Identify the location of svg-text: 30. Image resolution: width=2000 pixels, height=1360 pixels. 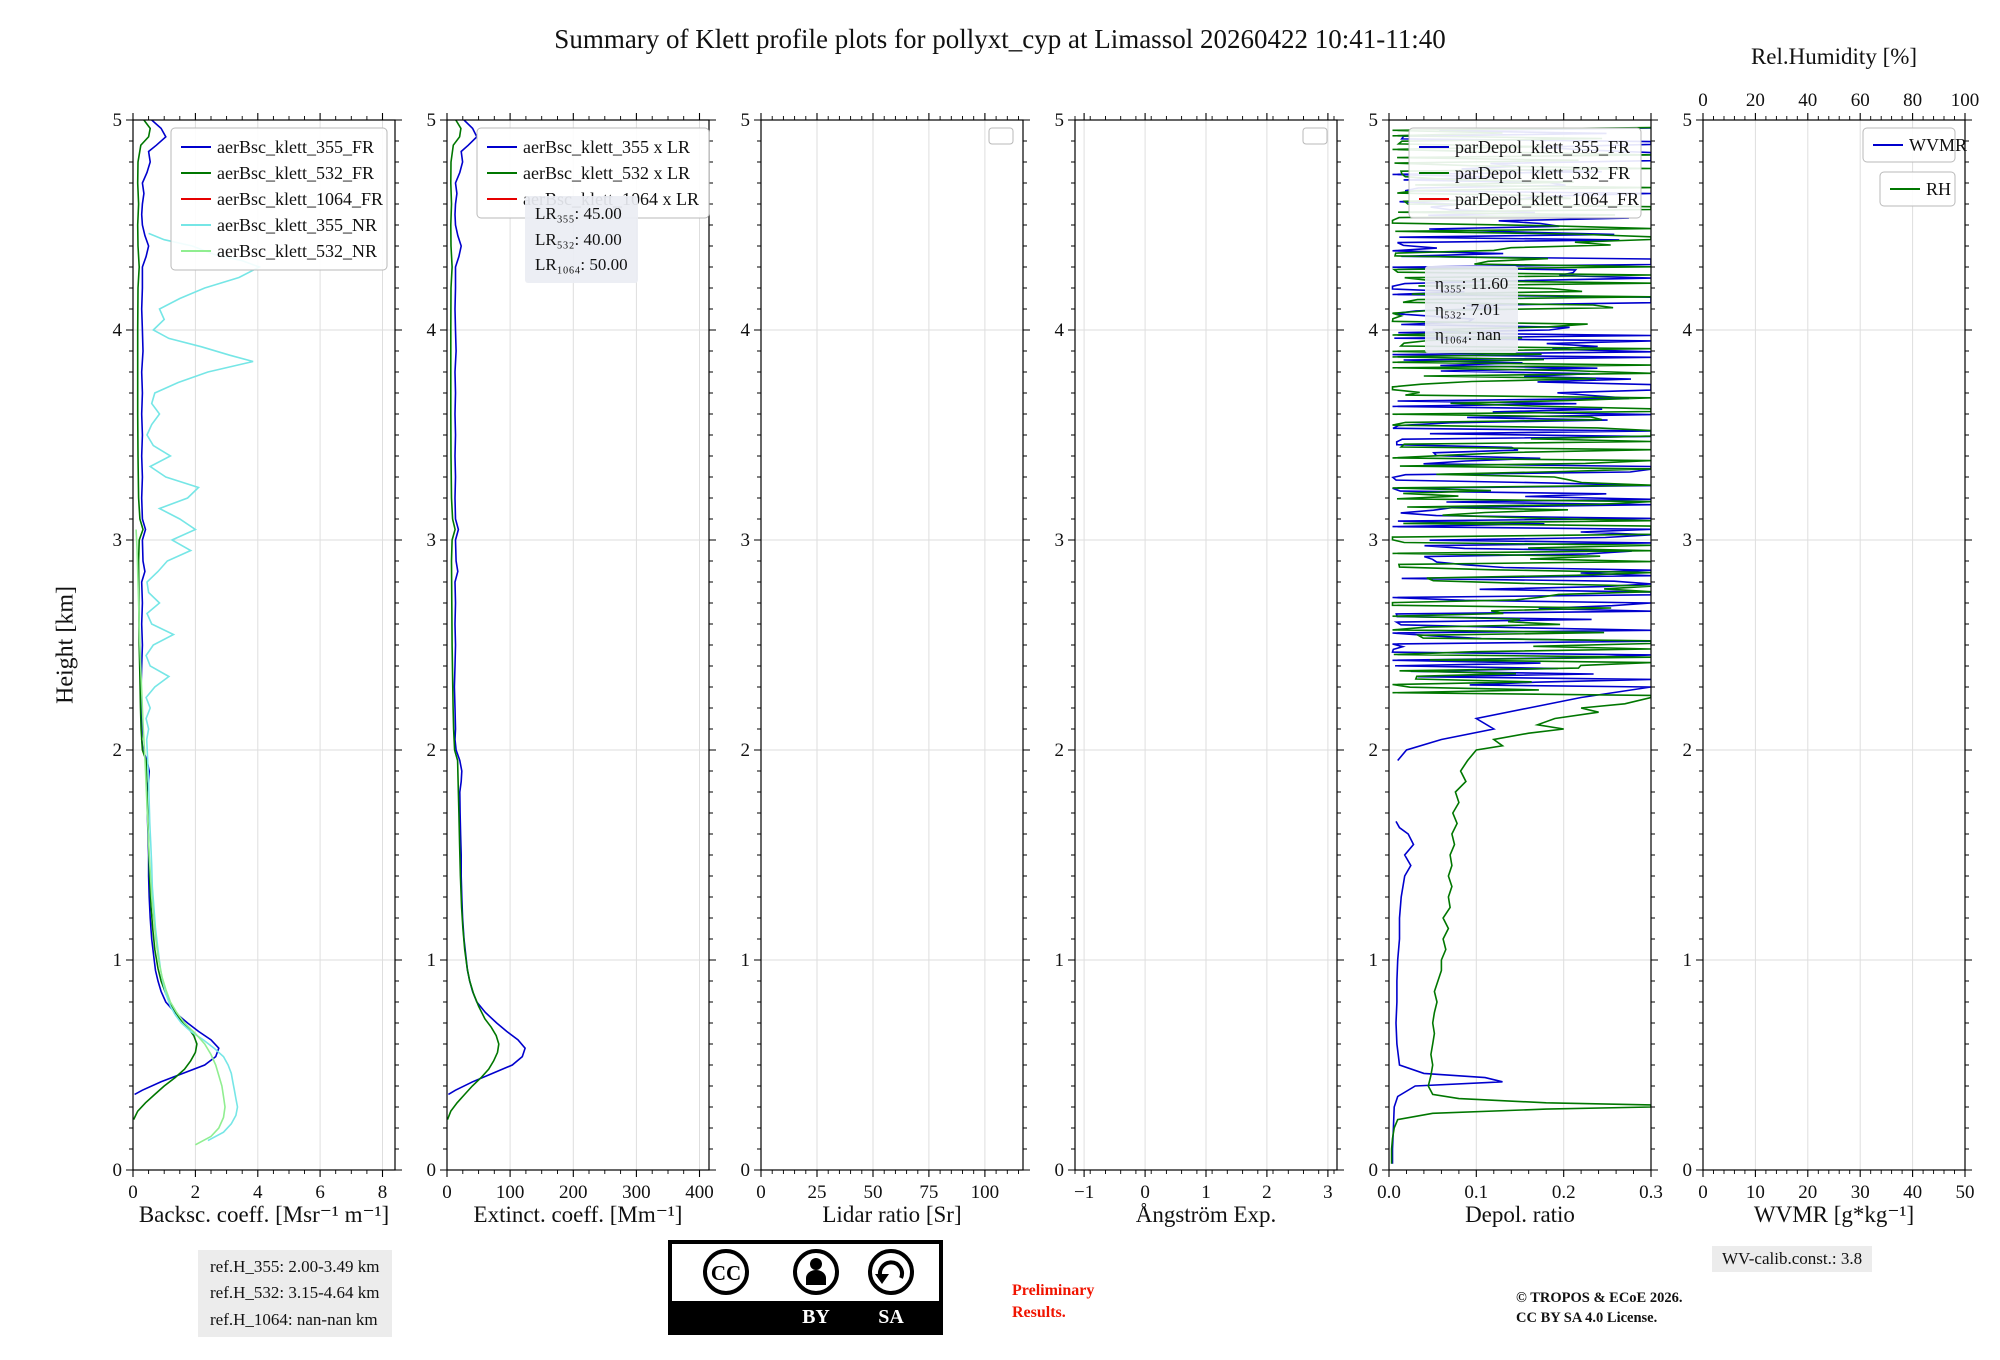
(1860, 1192).